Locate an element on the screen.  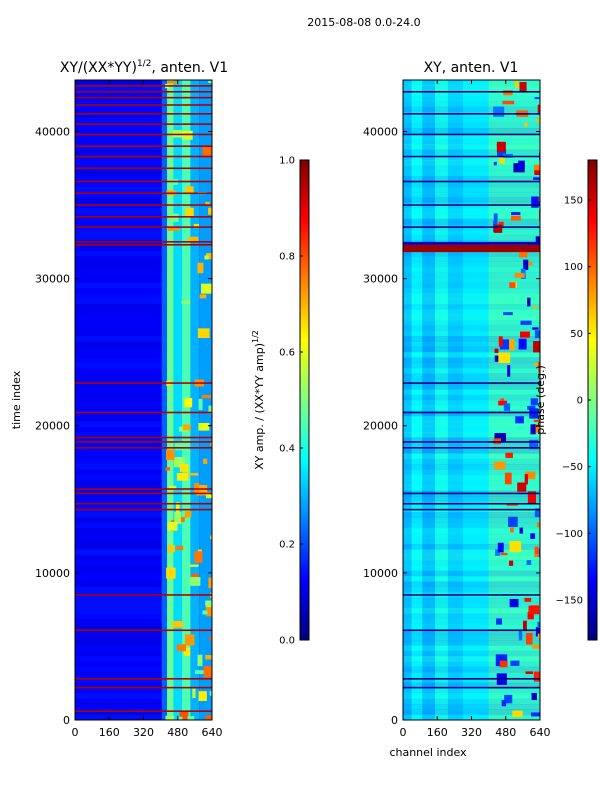
amplitude-colorbar-label: XY amp. / (XX*YY amp)1/2 is located at coordinates (258, 400).